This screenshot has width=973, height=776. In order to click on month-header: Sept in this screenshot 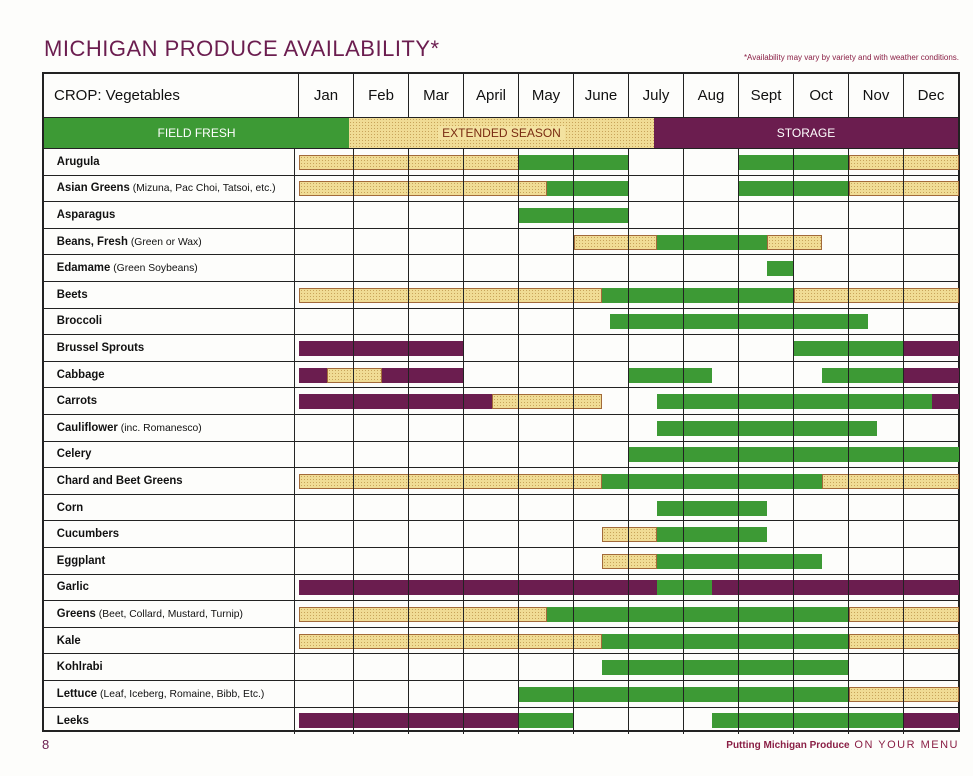, I will do `click(766, 95)`.